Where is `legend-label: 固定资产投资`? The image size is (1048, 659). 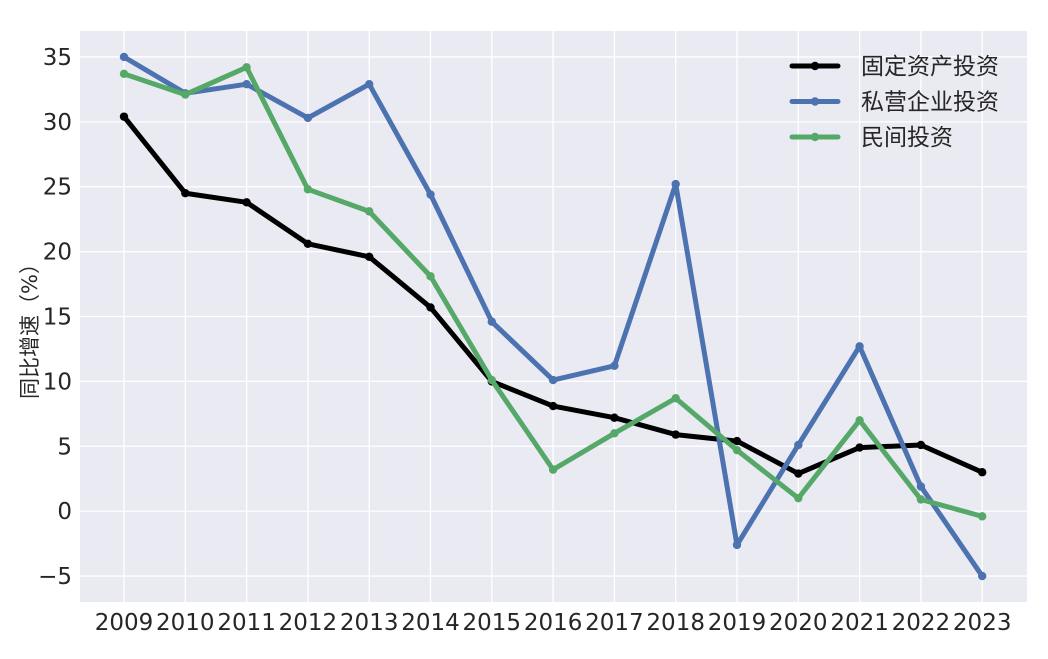
legend-label: 固定资产投资 is located at coordinates (930, 67).